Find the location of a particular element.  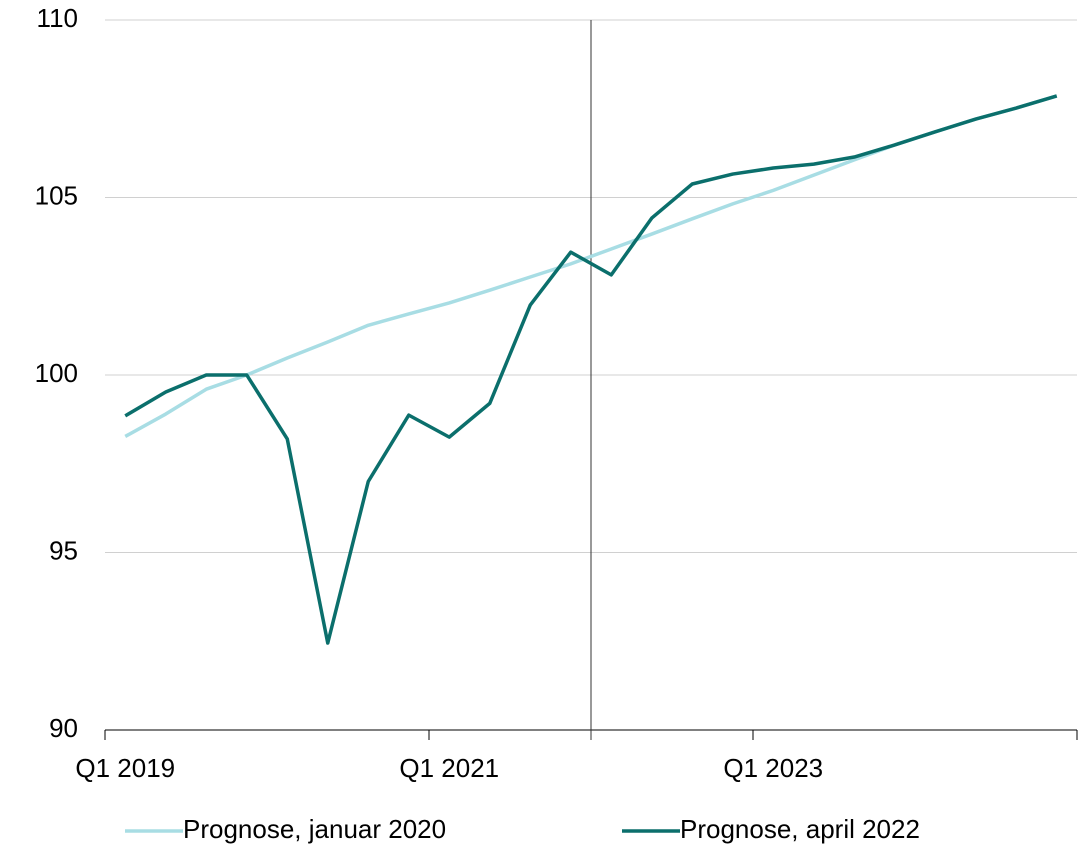

y-tick-label: 110 is located at coordinates (57, 18).